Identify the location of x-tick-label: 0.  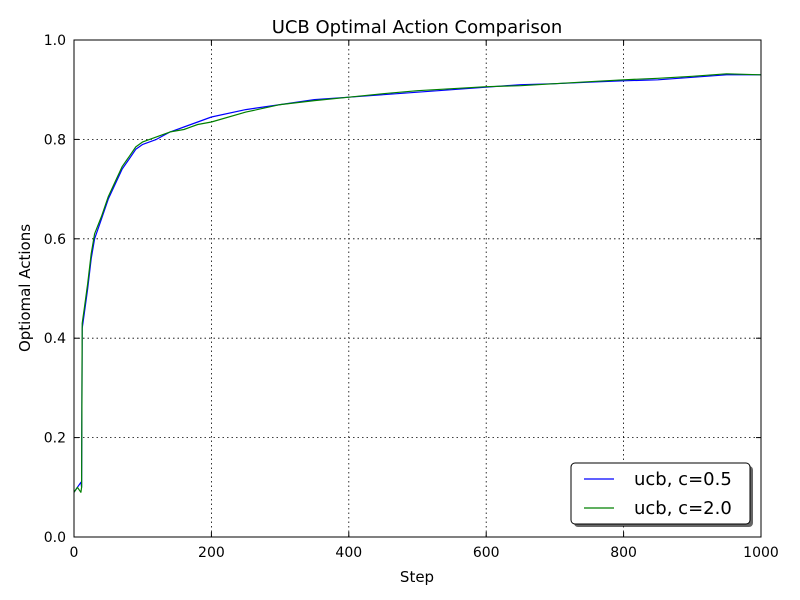
(74, 553).